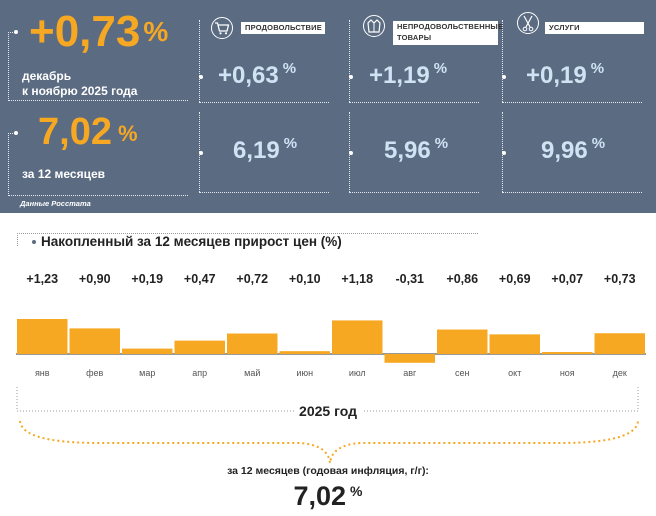 The image size is (656, 516). What do you see at coordinates (305, 279) in the screenshot?
I see `value-label-июн: +0,10` at bounding box center [305, 279].